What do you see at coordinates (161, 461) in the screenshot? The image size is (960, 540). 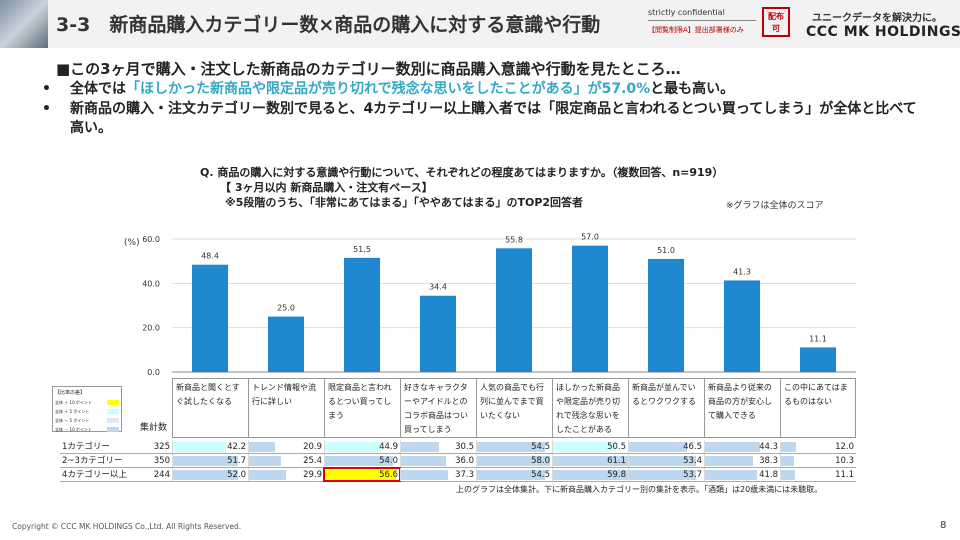 I see `row-count: 350` at bounding box center [161, 461].